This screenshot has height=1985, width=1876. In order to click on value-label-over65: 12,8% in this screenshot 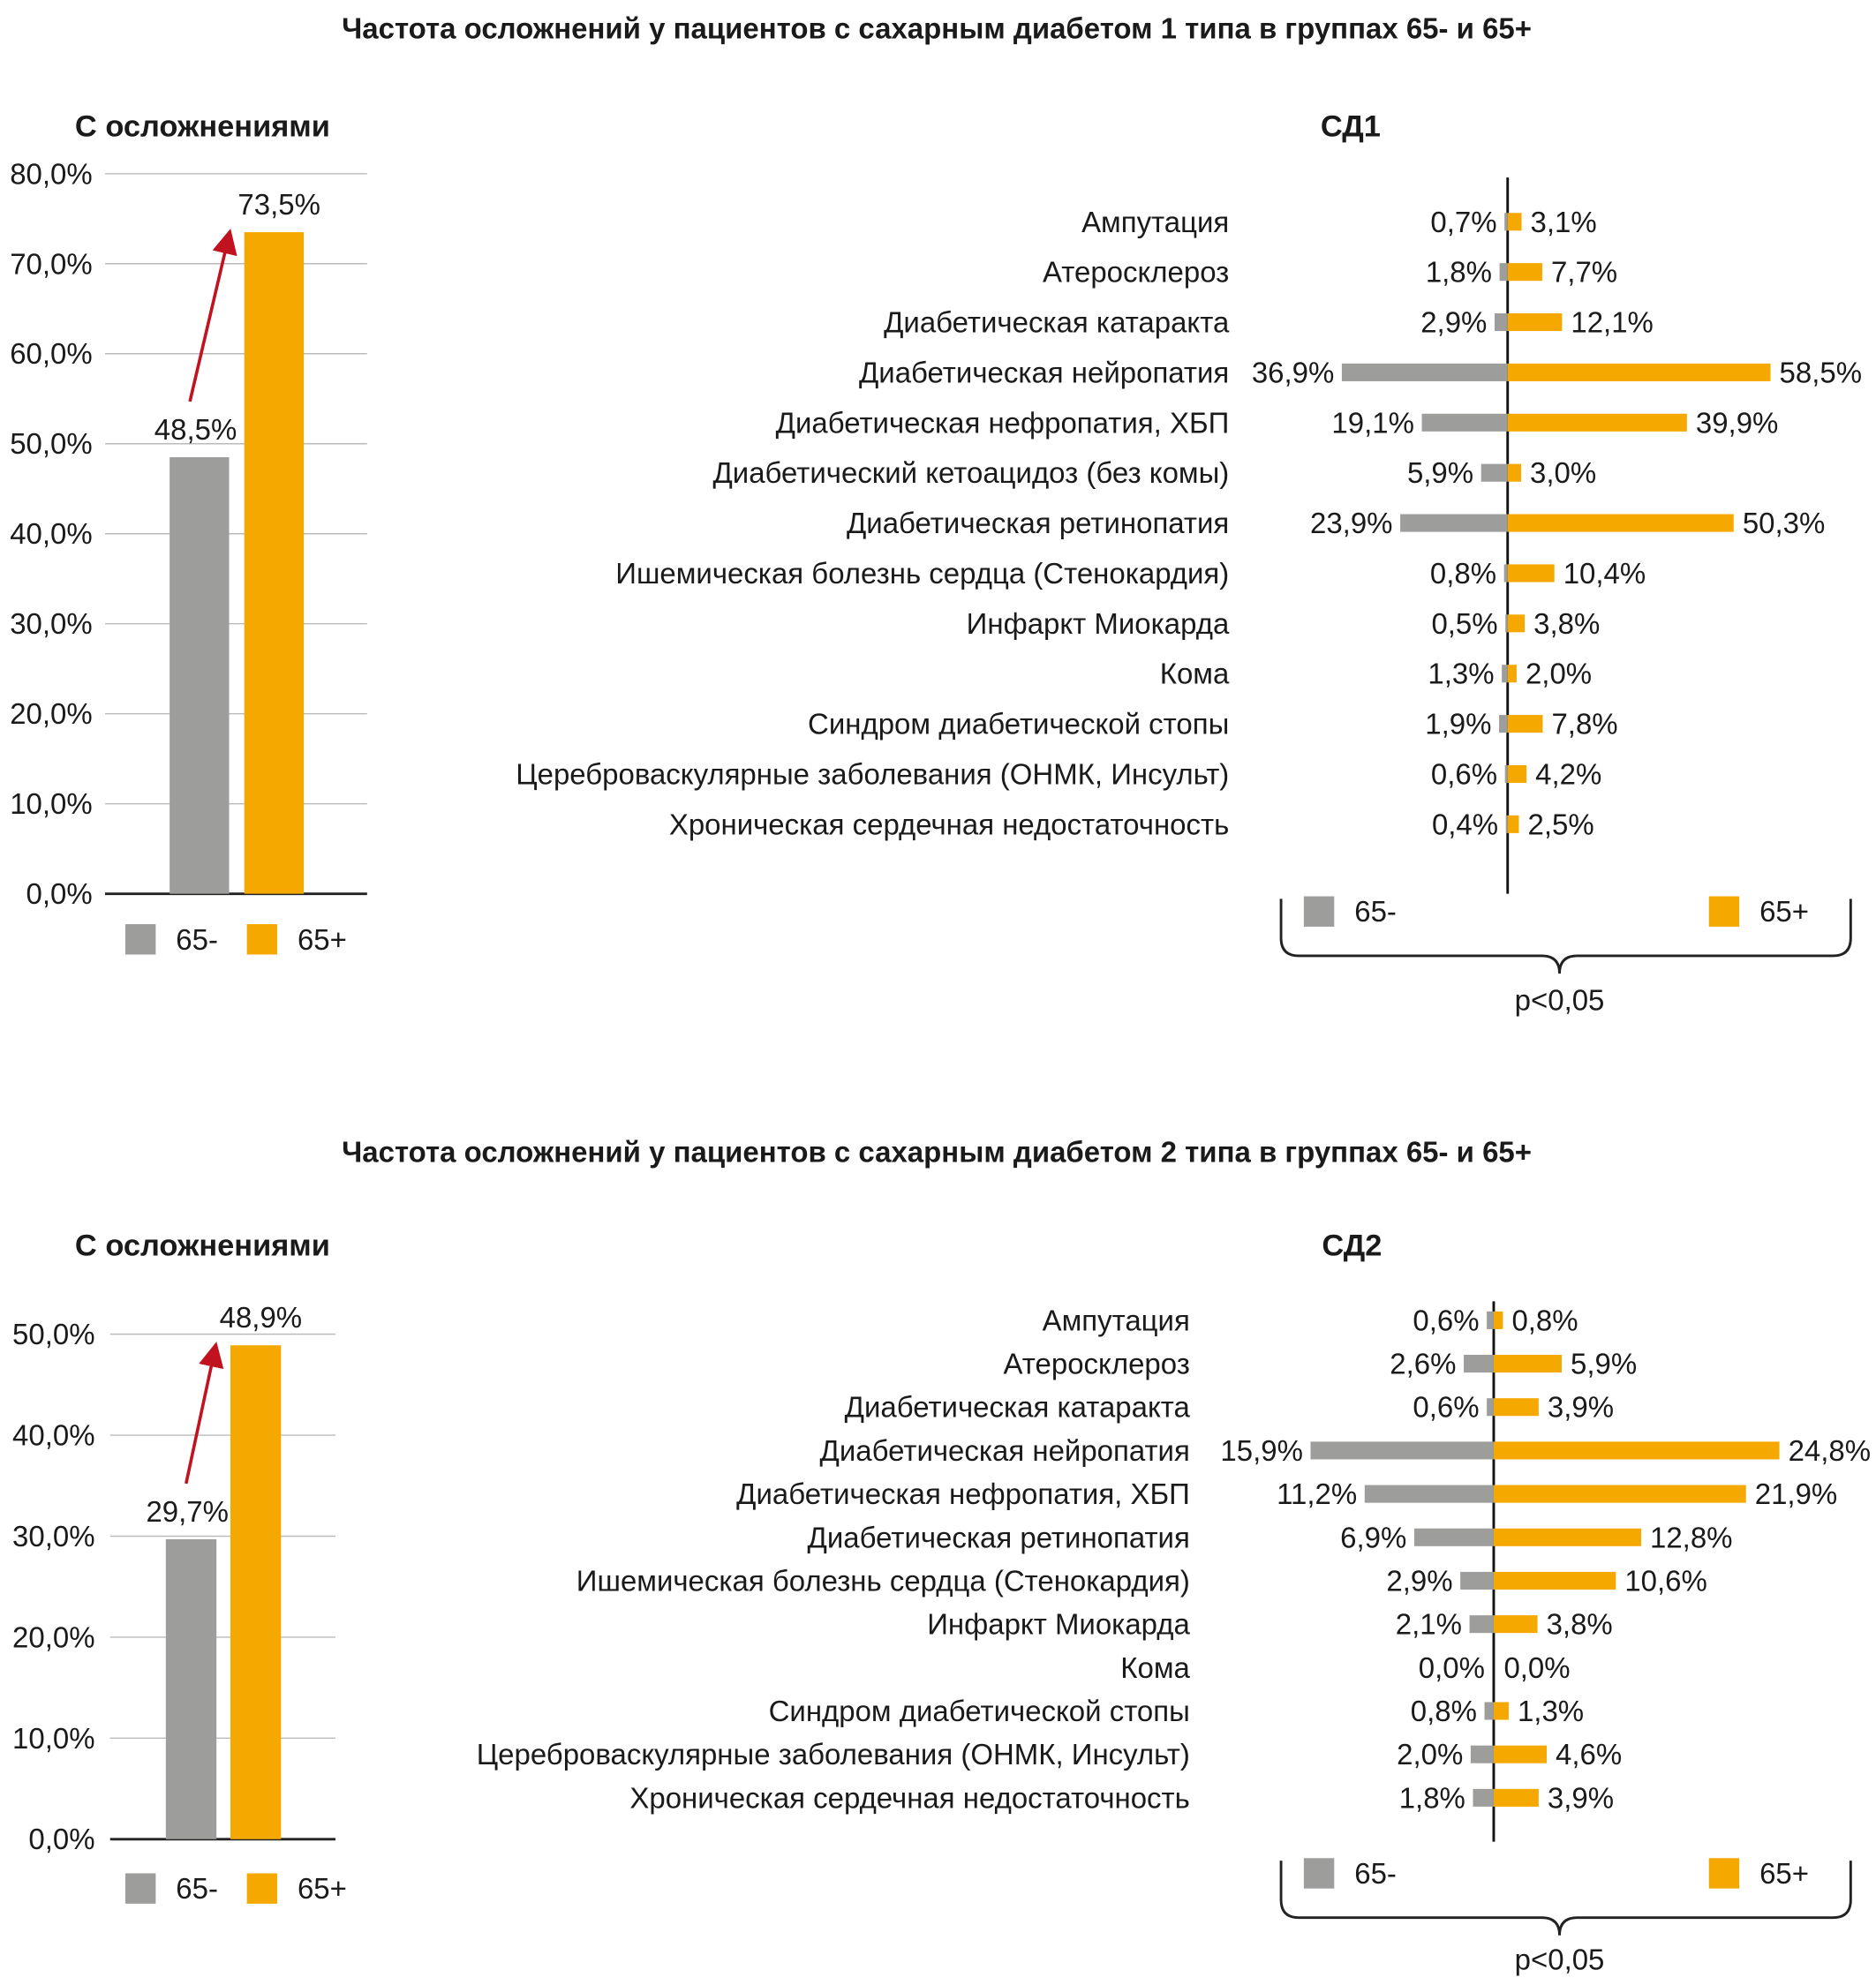, I will do `click(1691, 1537)`.